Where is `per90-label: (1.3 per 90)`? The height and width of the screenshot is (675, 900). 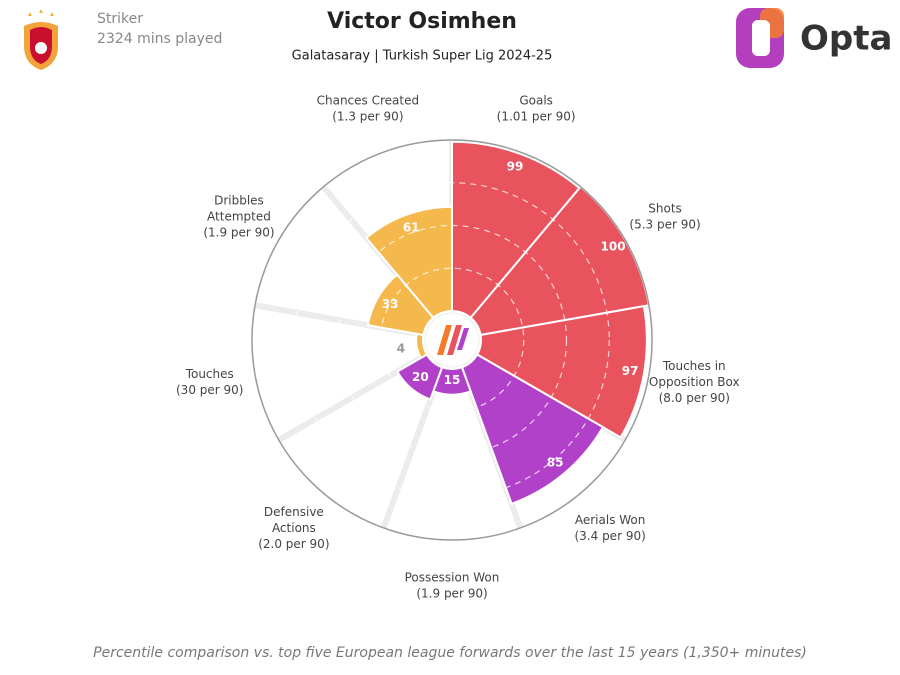 per90-label: (1.3 per 90) is located at coordinates (367, 116).